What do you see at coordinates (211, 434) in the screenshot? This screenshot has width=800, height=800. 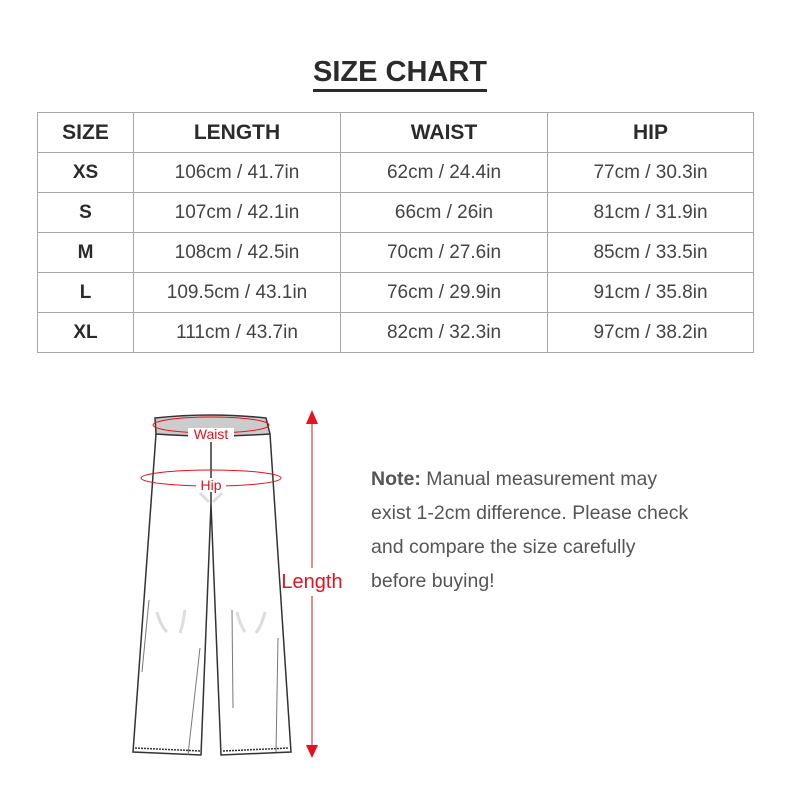 I see `waist-label: Waist` at bounding box center [211, 434].